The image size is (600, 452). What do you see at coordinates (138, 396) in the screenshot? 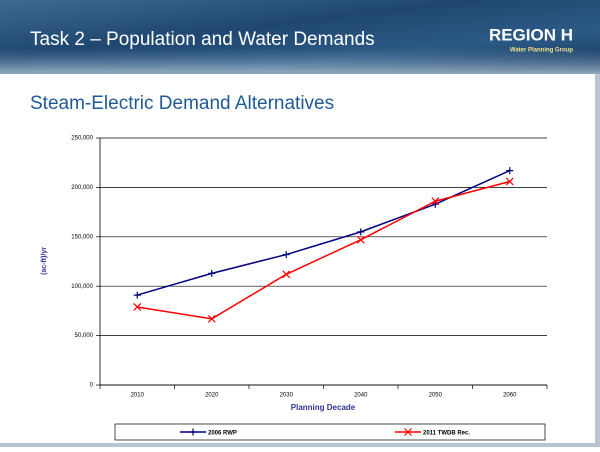
I see `x-tick-label: 2010` at bounding box center [138, 396].